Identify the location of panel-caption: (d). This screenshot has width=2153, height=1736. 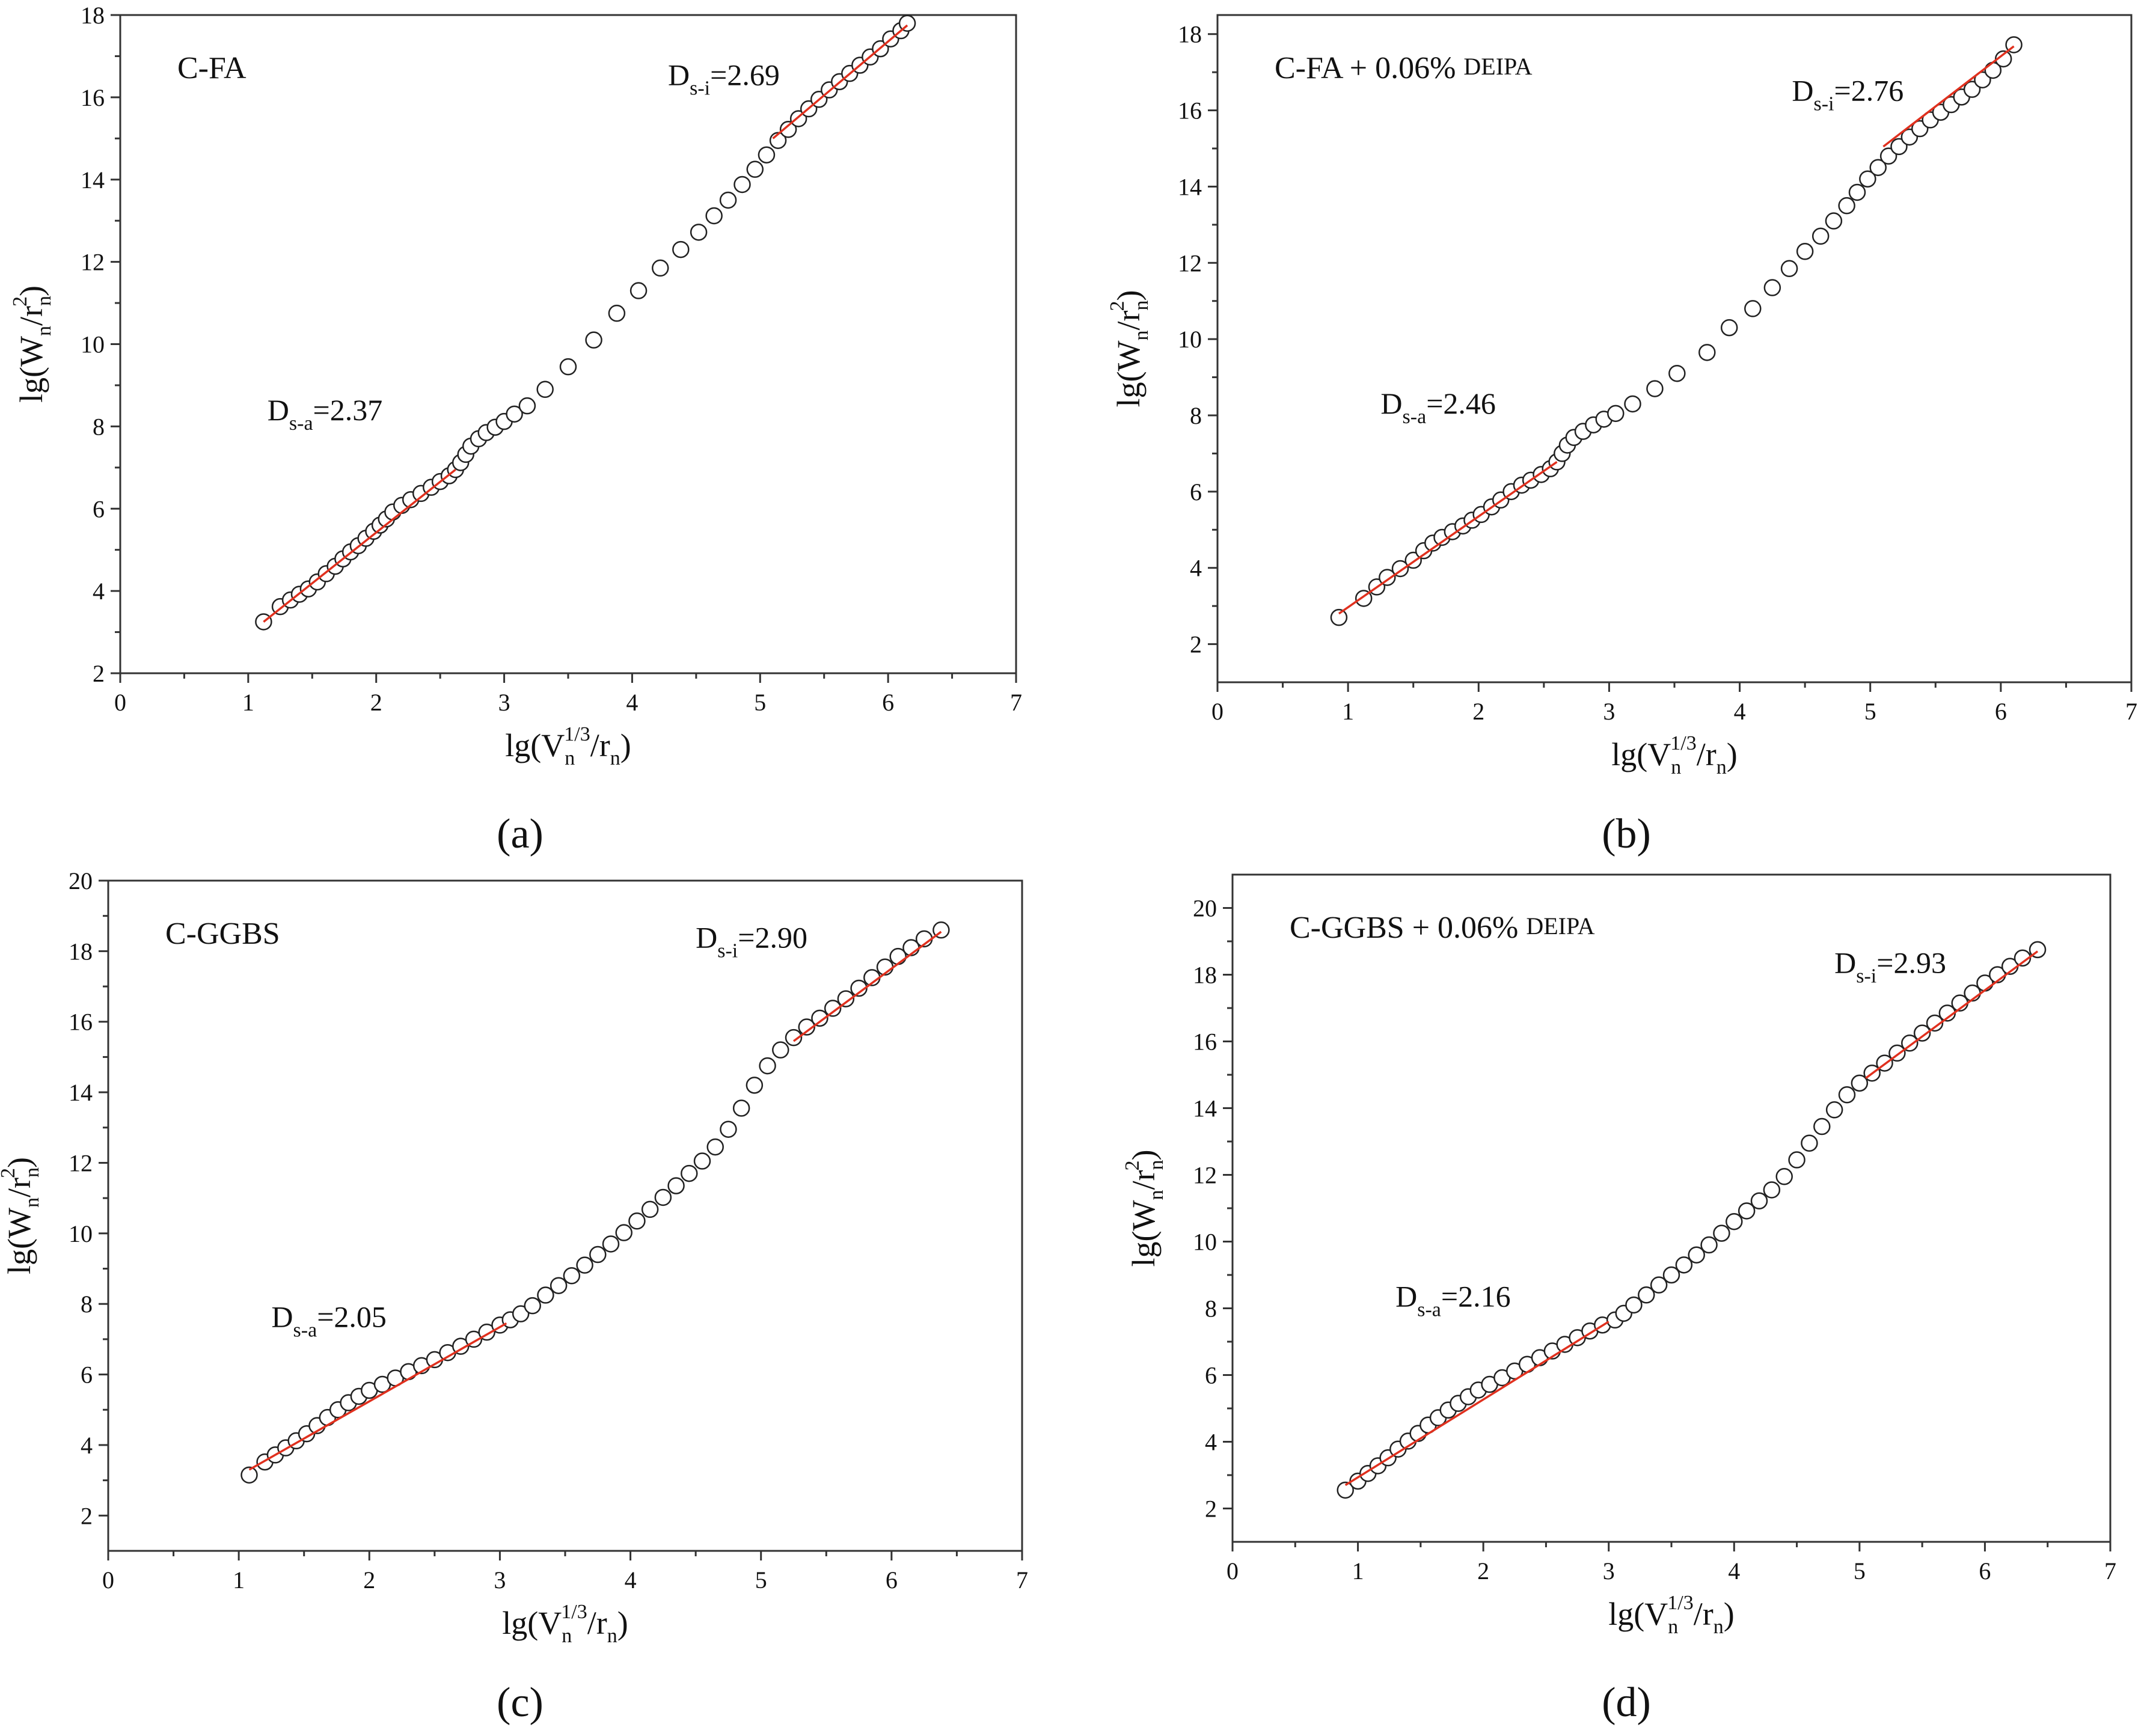
(1626, 1702).